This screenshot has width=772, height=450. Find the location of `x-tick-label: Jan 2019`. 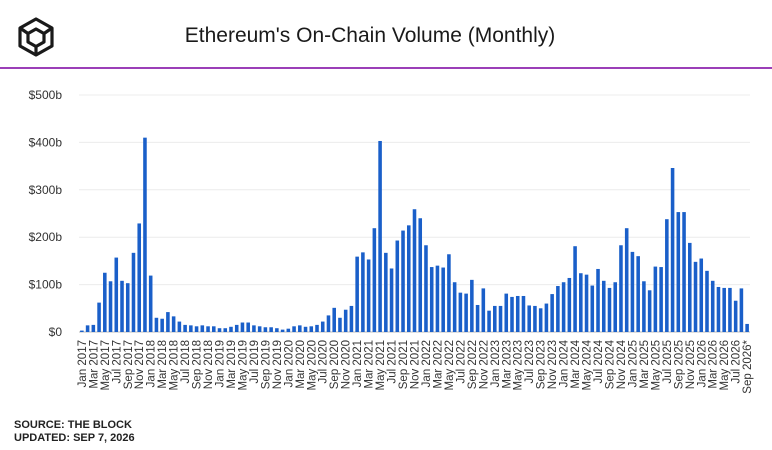

x-tick-label: Jan 2019 is located at coordinates (221, 363).